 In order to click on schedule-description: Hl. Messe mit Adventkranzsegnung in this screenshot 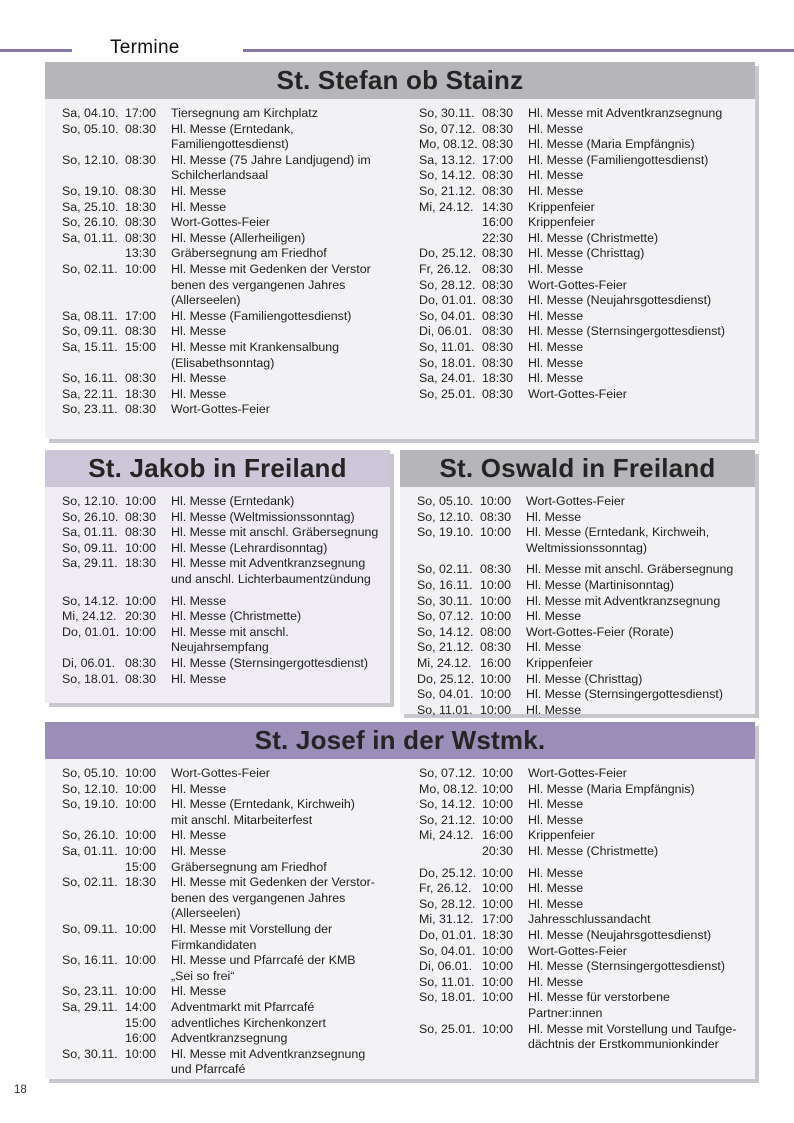, I will do `click(625, 113)`.